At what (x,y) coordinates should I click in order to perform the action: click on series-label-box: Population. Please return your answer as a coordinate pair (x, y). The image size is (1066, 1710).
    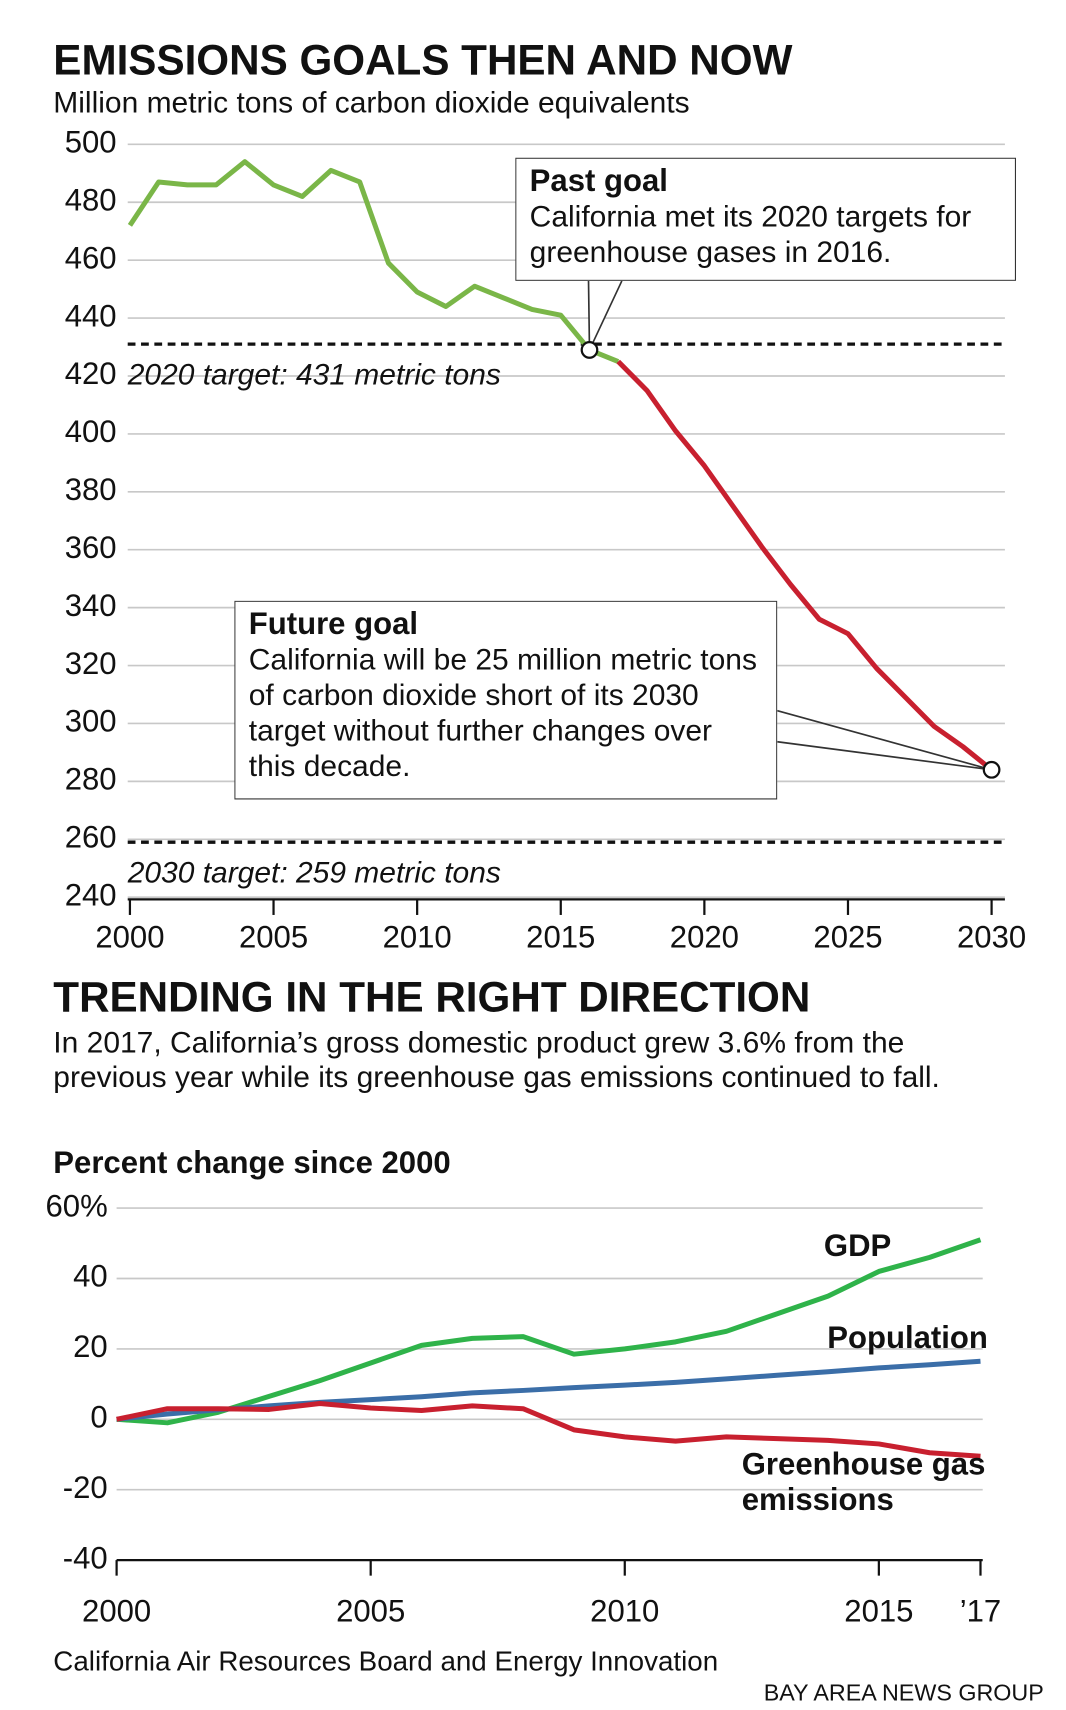
    Looking at the image, I should click on (907, 1337).